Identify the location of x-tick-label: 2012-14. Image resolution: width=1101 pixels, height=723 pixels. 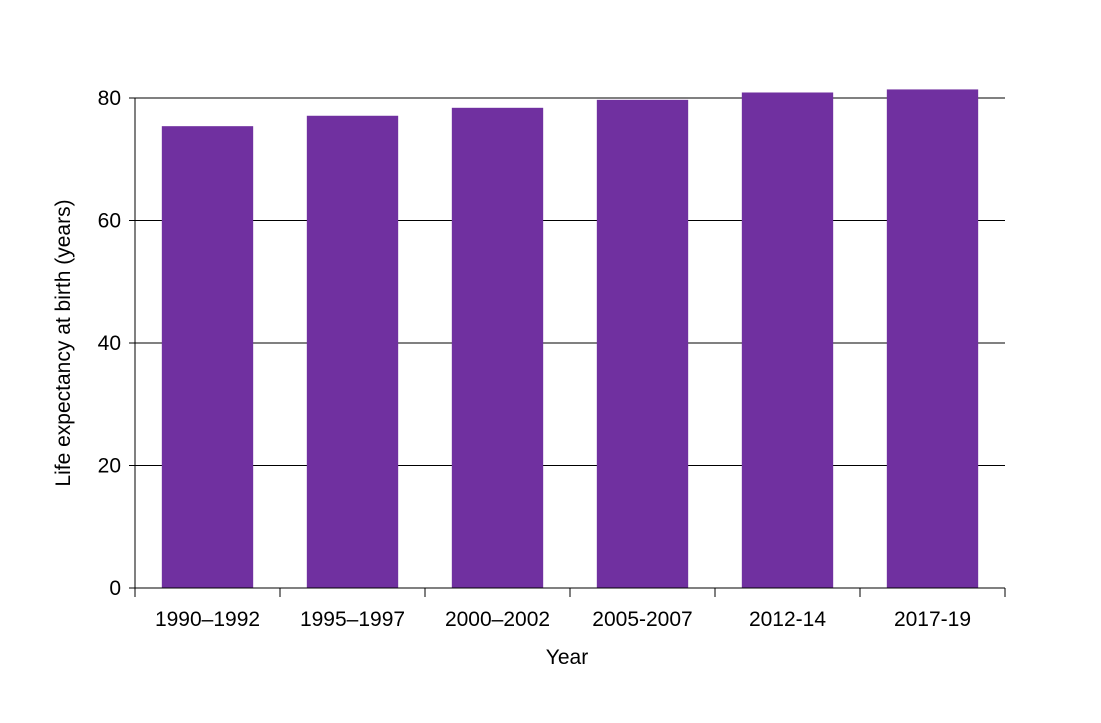
(787, 619).